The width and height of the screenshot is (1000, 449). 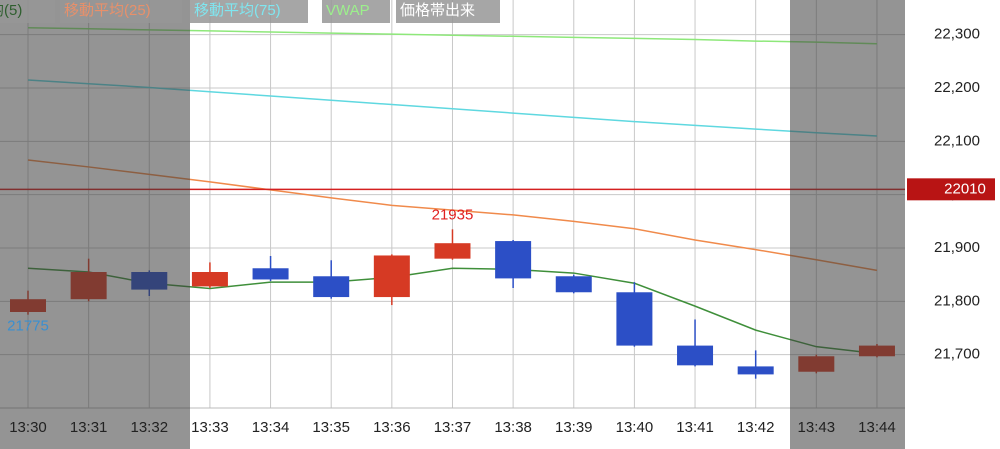 I want to click on y-tick-label: 22,200, so click(x=957, y=87).